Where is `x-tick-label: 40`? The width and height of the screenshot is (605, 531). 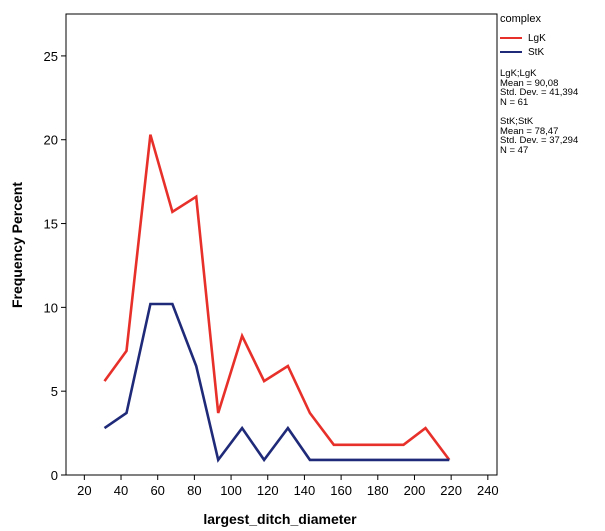 x-tick-label: 40 is located at coordinates (121, 490).